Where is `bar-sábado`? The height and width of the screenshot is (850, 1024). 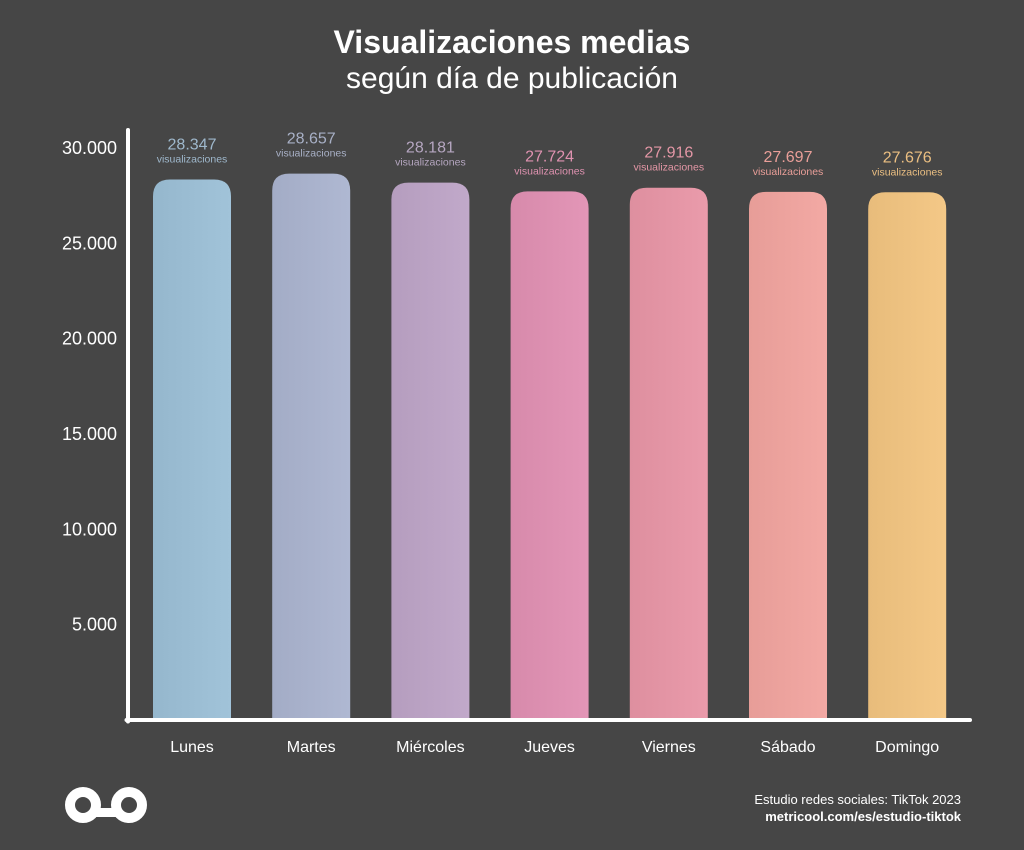 bar-sábado is located at coordinates (788, 456).